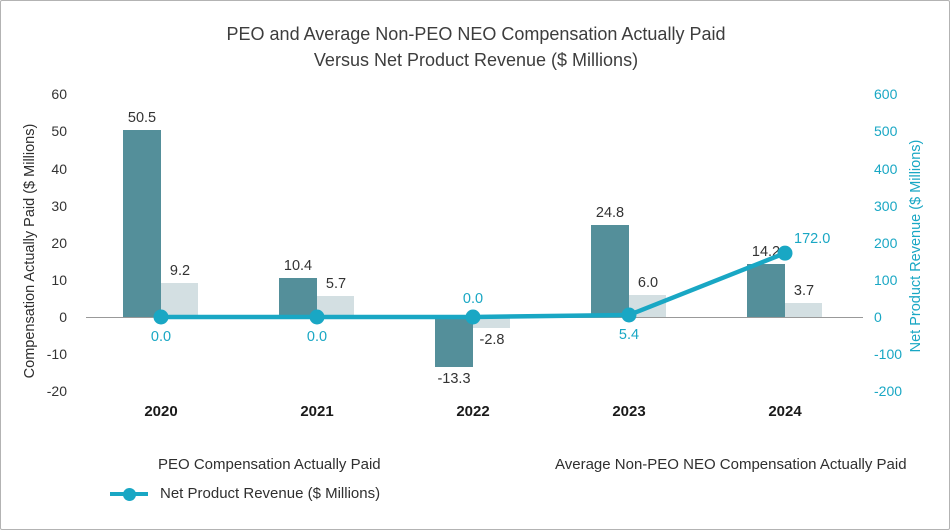  I want to click on legend-item-peo: PEO Compensation Actually Paid, so click(247, 464).